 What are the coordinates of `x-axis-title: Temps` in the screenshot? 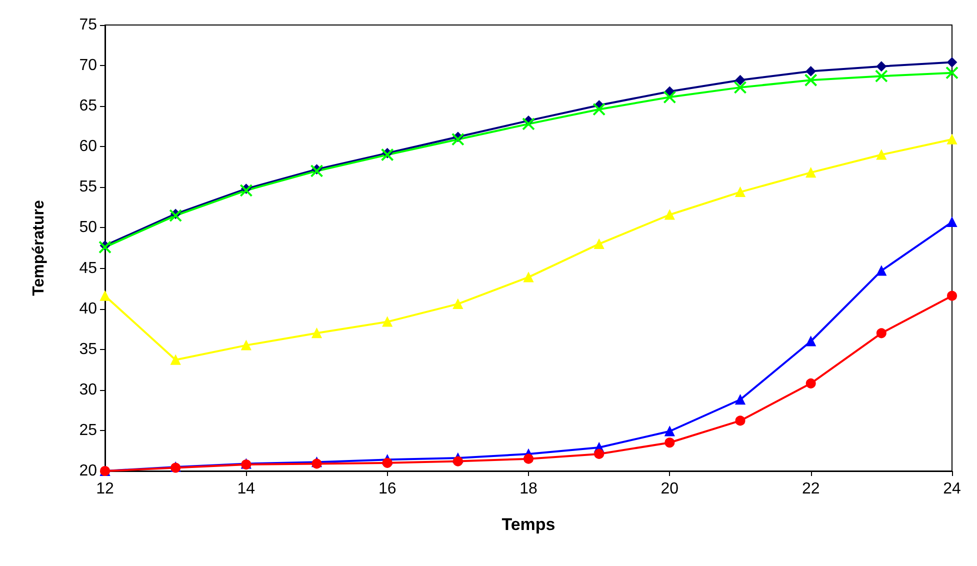 It's located at (529, 524).